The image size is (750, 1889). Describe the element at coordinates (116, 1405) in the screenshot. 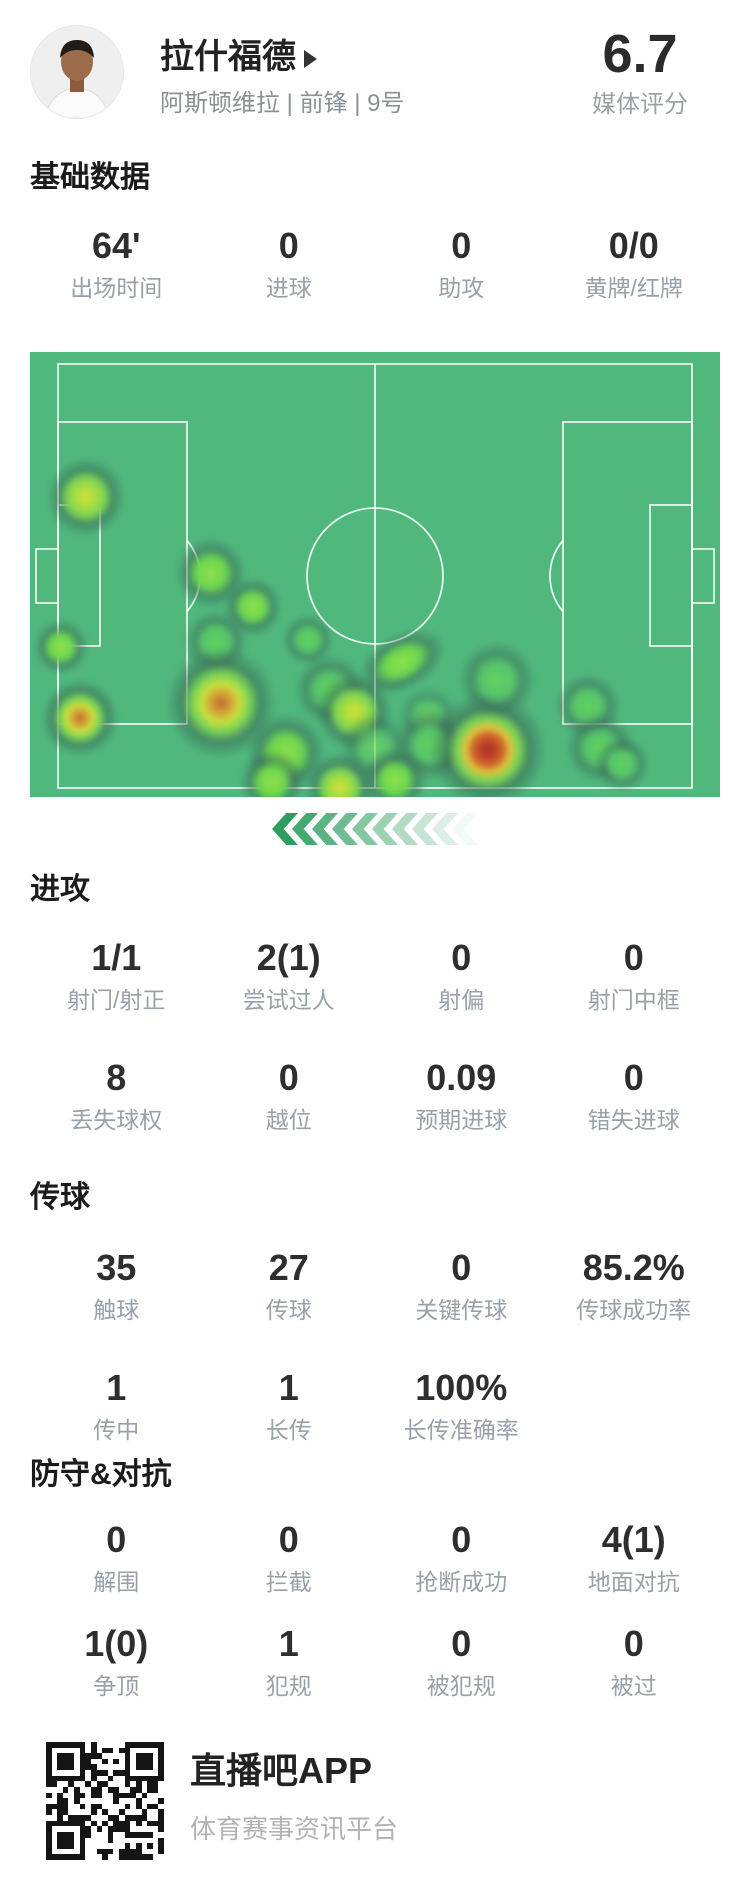

I see `stat-crosses: 1 传中` at that location.